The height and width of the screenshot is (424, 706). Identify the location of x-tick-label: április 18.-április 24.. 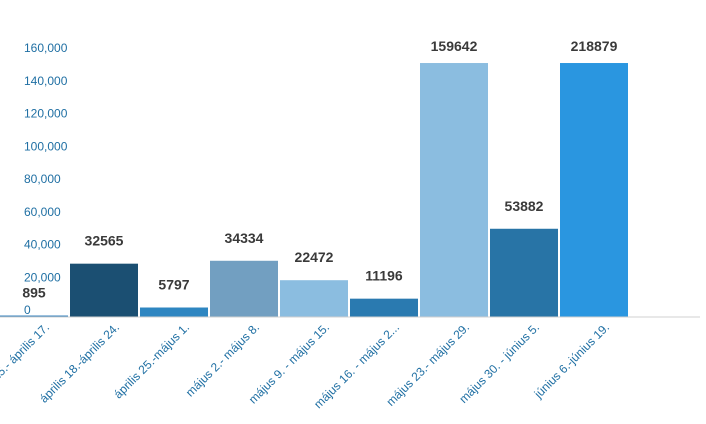
(79, 362).